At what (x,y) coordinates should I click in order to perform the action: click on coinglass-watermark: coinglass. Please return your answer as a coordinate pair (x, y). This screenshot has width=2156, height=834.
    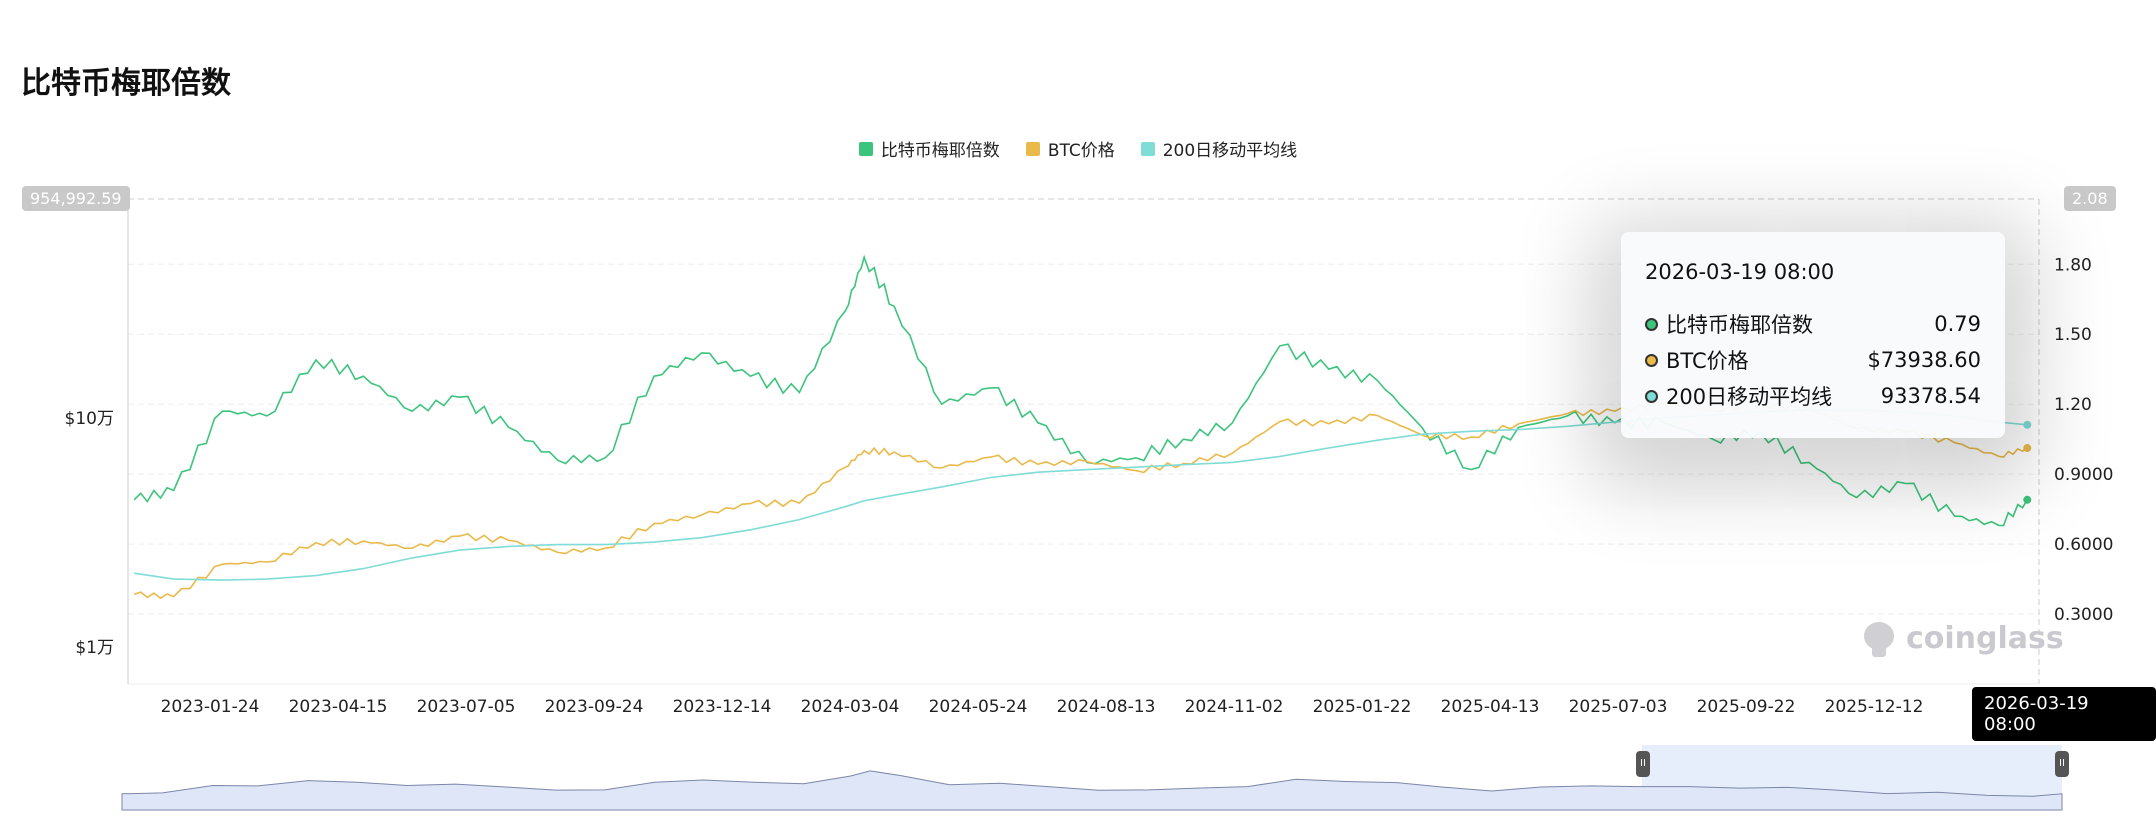
    Looking at the image, I should click on (1962, 638).